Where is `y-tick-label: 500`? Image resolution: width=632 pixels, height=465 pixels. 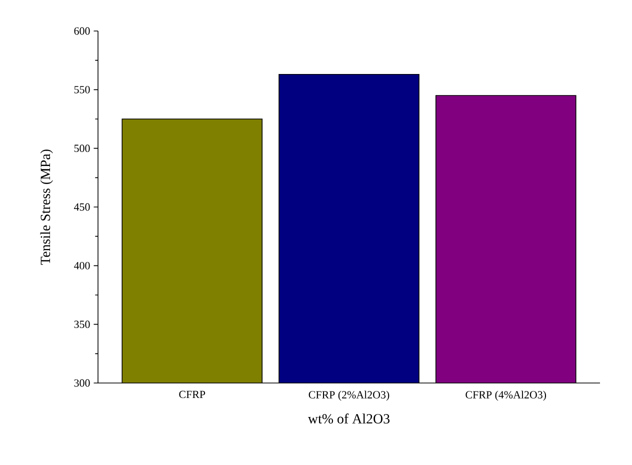
y-tick-label: 500 is located at coordinates (82, 148).